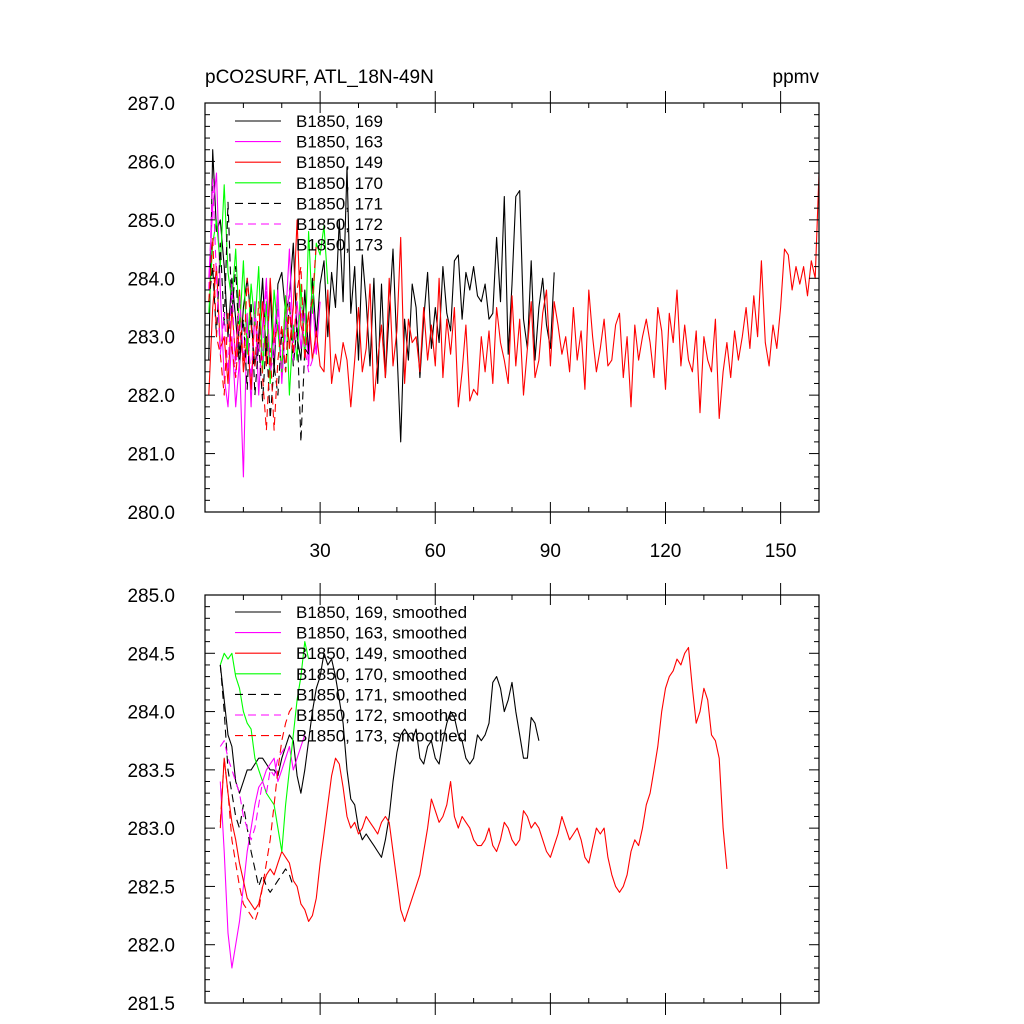 This screenshot has width=1024, height=1024. I want to click on y-tick-label: 283.5, so click(151, 771).